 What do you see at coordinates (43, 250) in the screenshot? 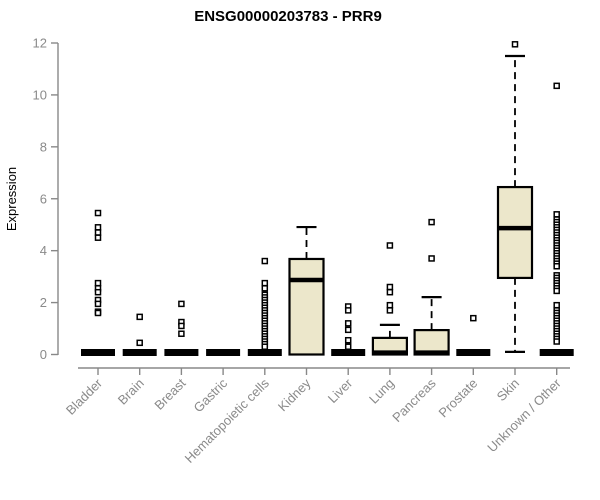
I see `y-tick-label: 4` at bounding box center [43, 250].